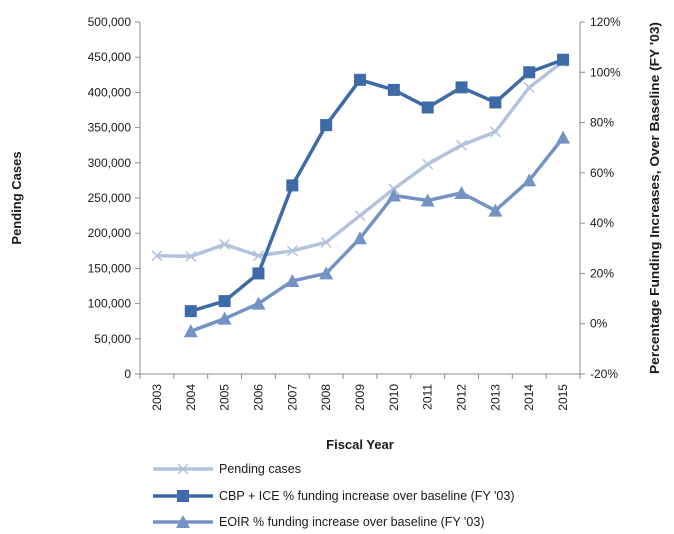  I want to click on legend-label: Pending cases, so click(260, 469).